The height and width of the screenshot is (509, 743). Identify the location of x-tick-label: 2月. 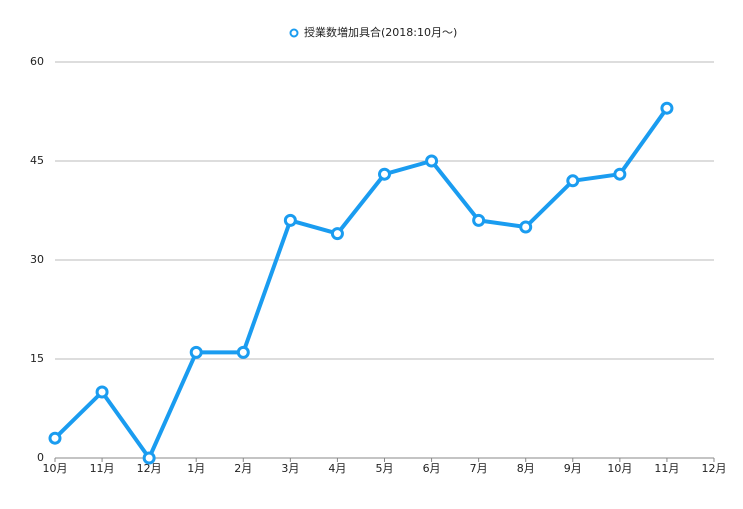
(243, 468).